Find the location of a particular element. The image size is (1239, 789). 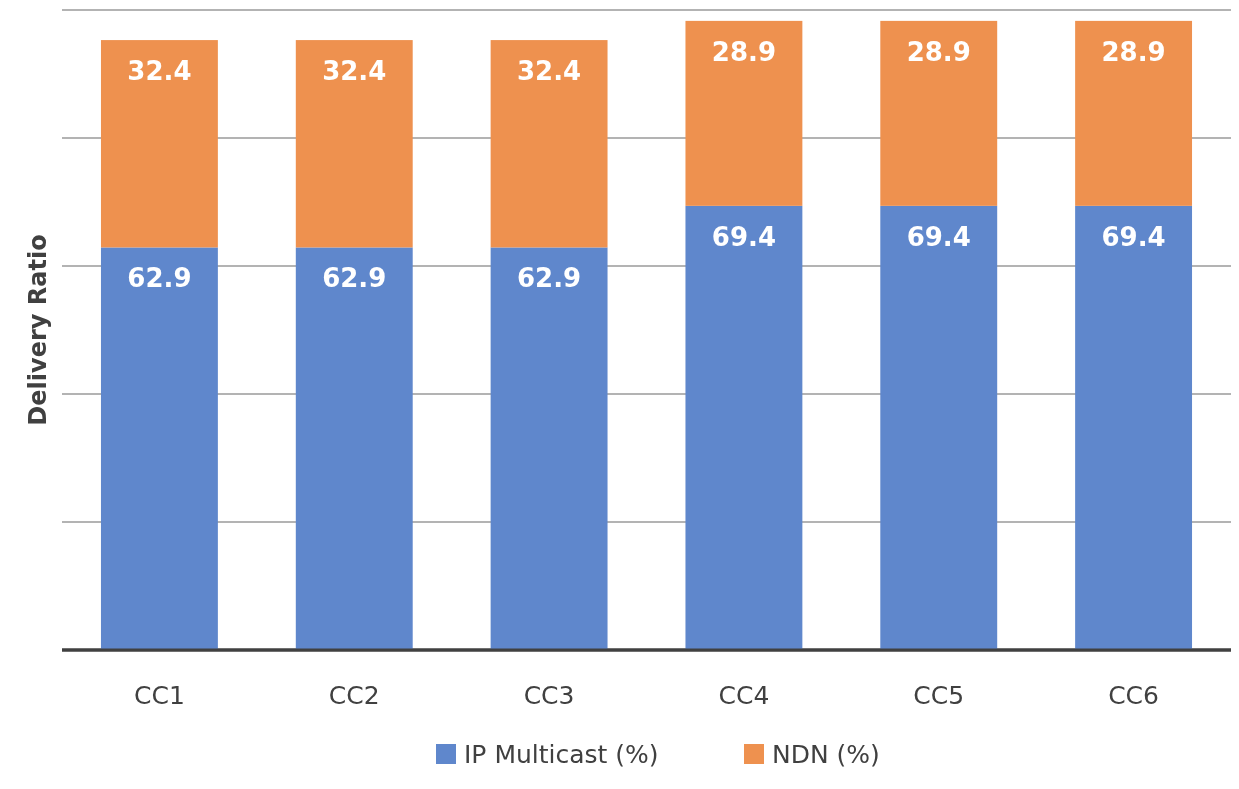

x-tick-label: CC4 is located at coordinates (744, 695).